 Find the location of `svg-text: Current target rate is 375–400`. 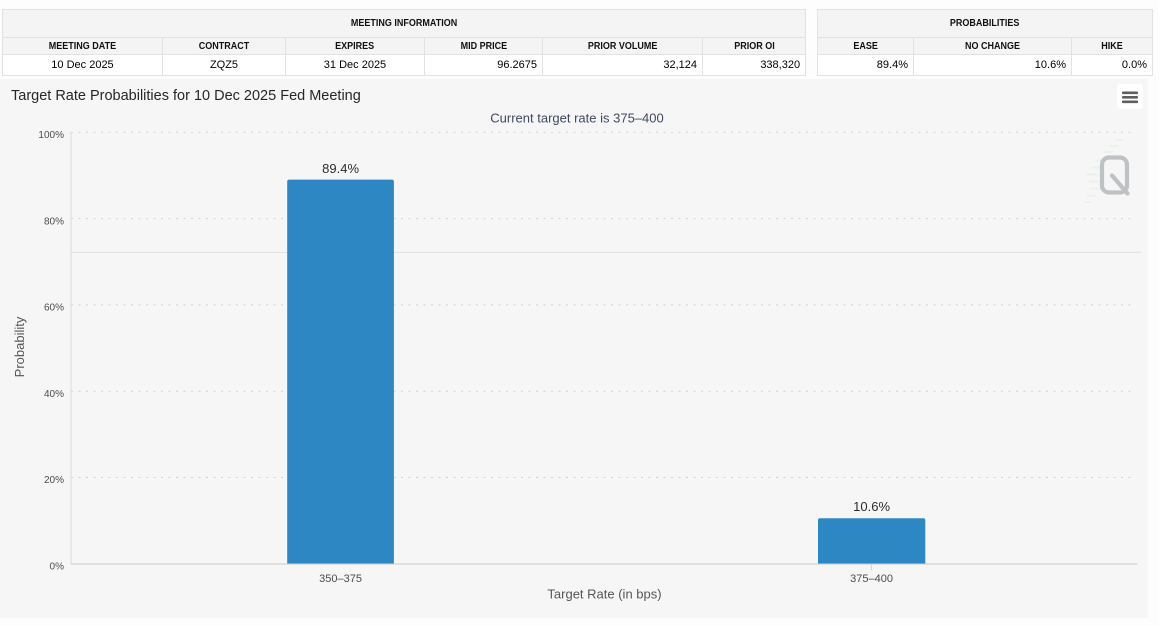

svg-text: Current target rate is 375–400 is located at coordinates (576, 118).